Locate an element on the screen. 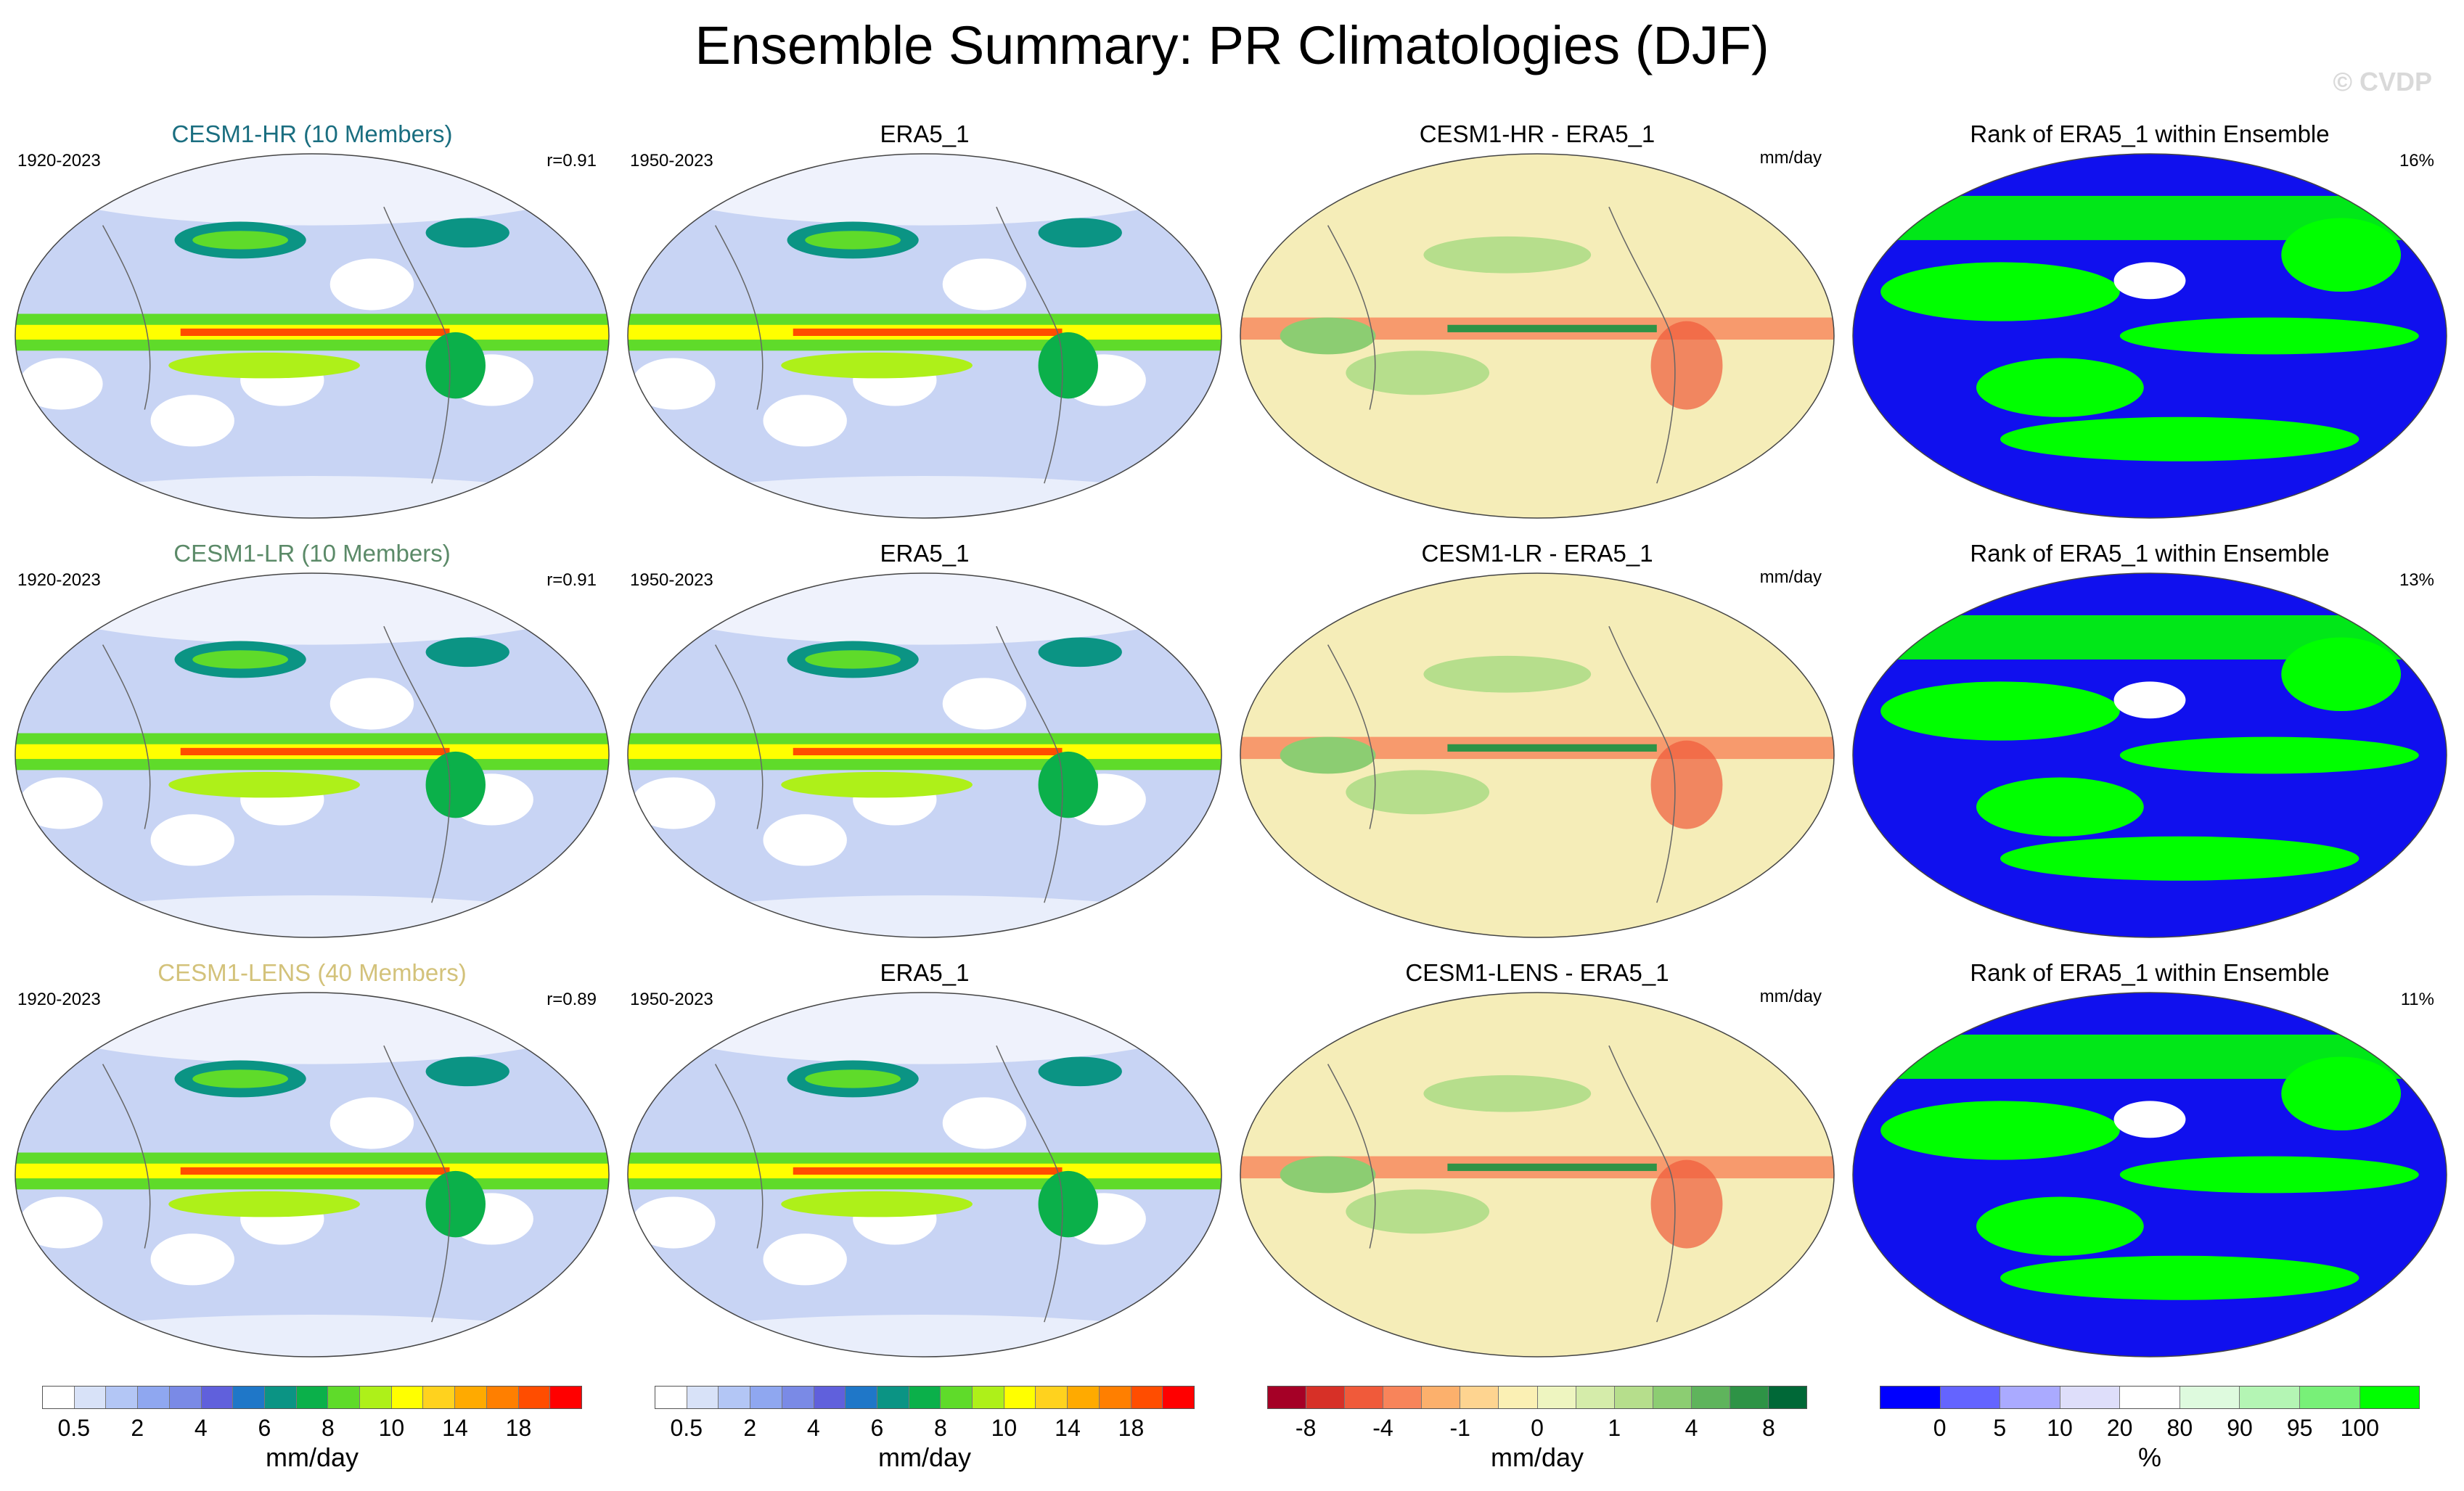  row3-diff-units: mm/day is located at coordinates (1791, 996).